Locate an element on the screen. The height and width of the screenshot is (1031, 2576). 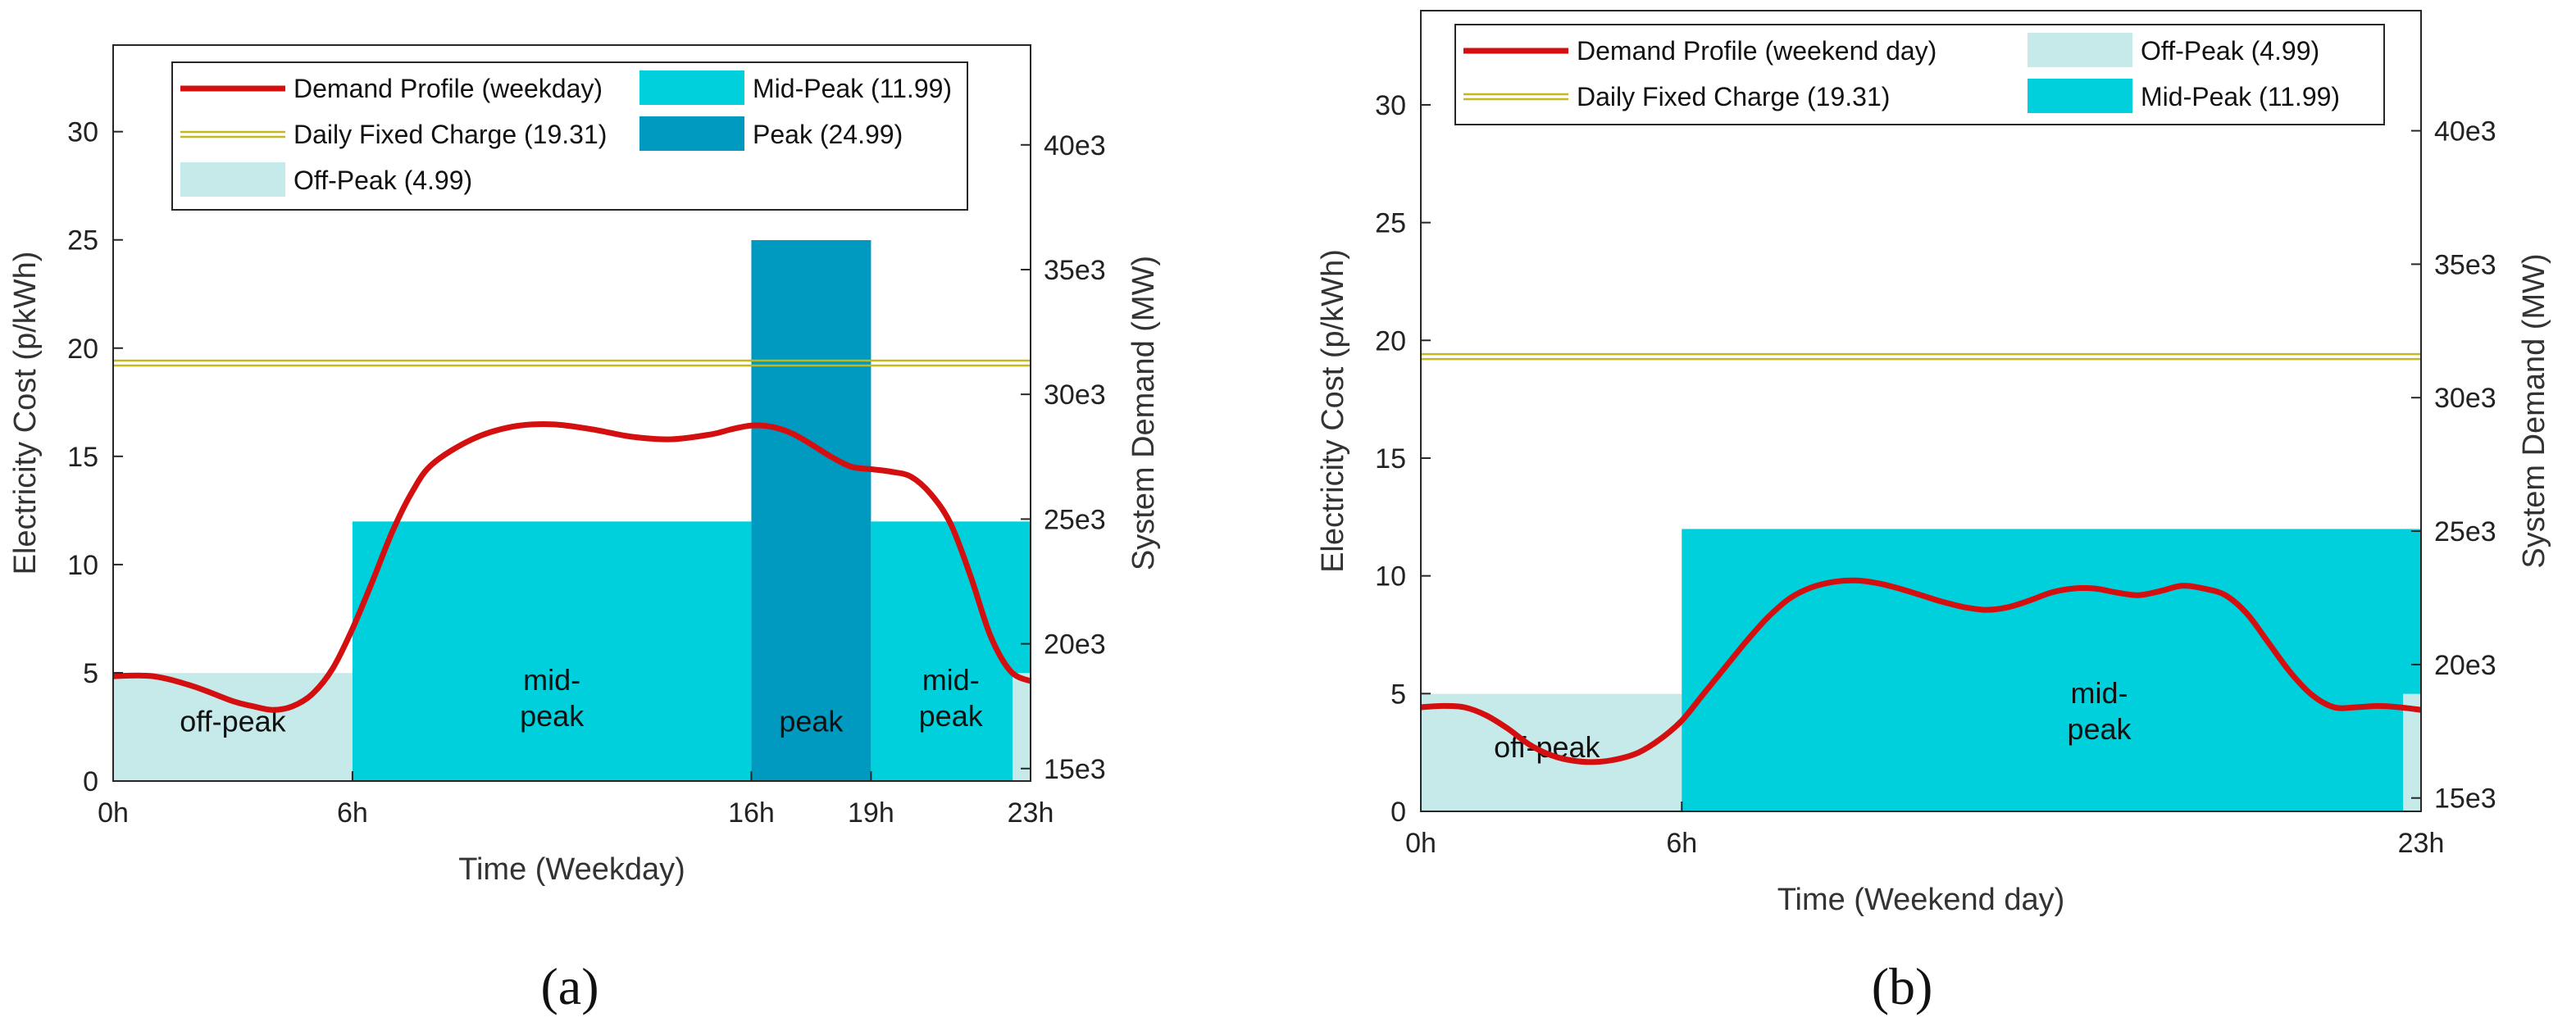
x-tick-label: 16h is located at coordinates (751, 813).